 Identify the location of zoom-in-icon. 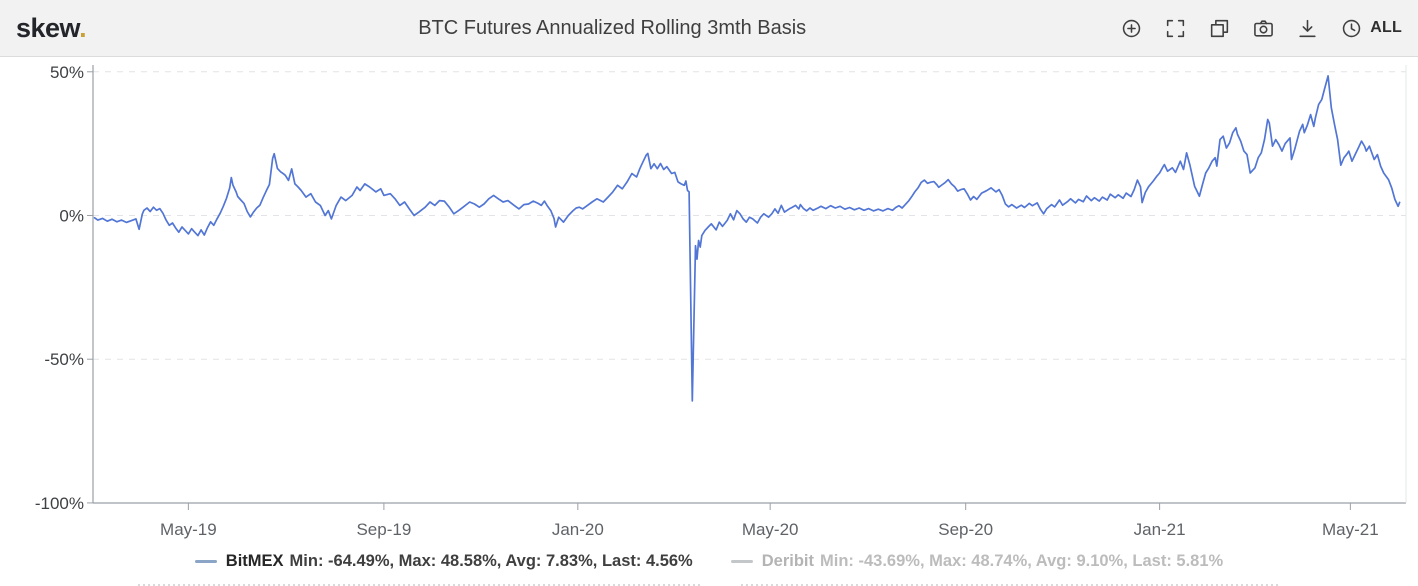
(1131, 28).